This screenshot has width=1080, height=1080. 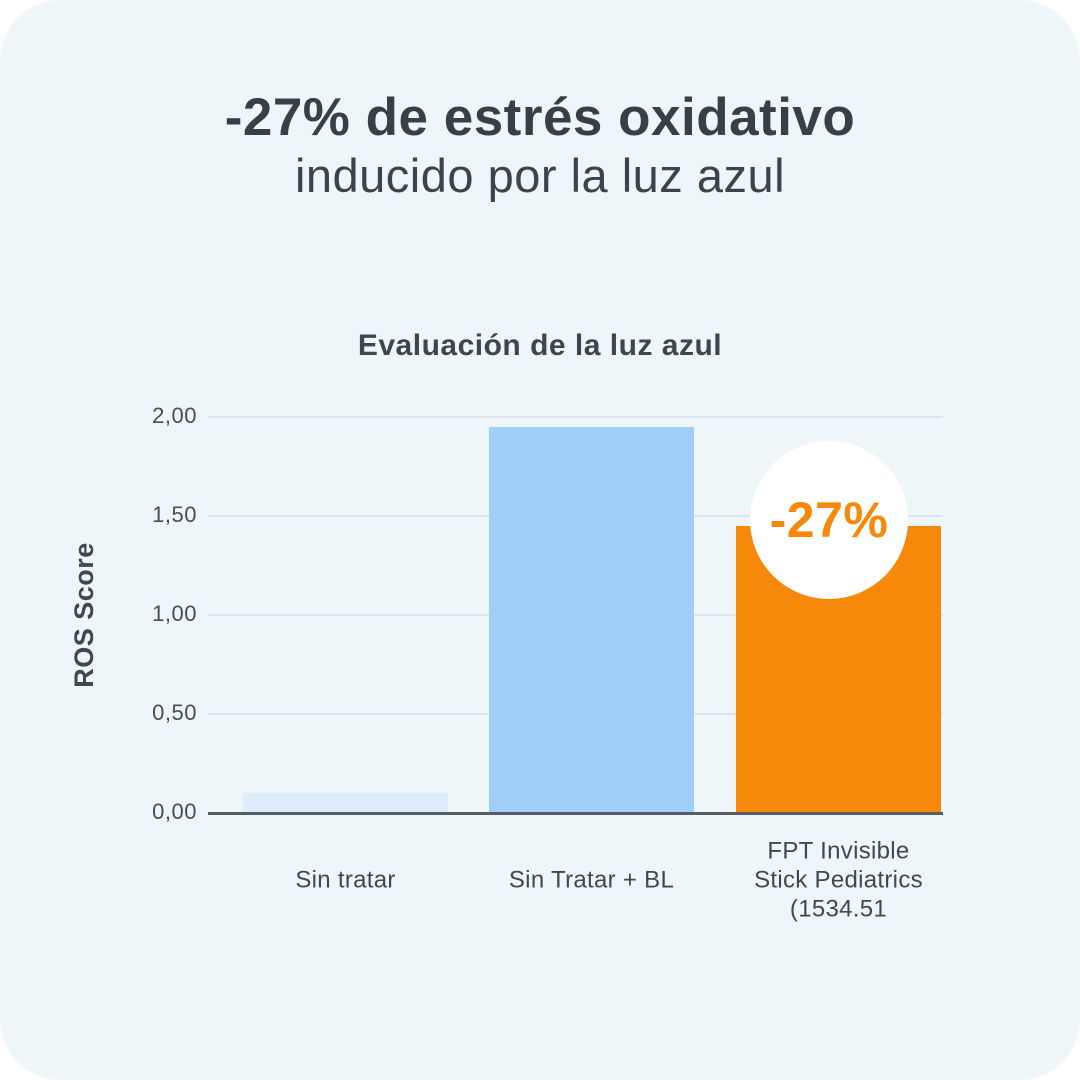 I want to click on chart-title: Evaluación de la luz azul, so click(x=540, y=345).